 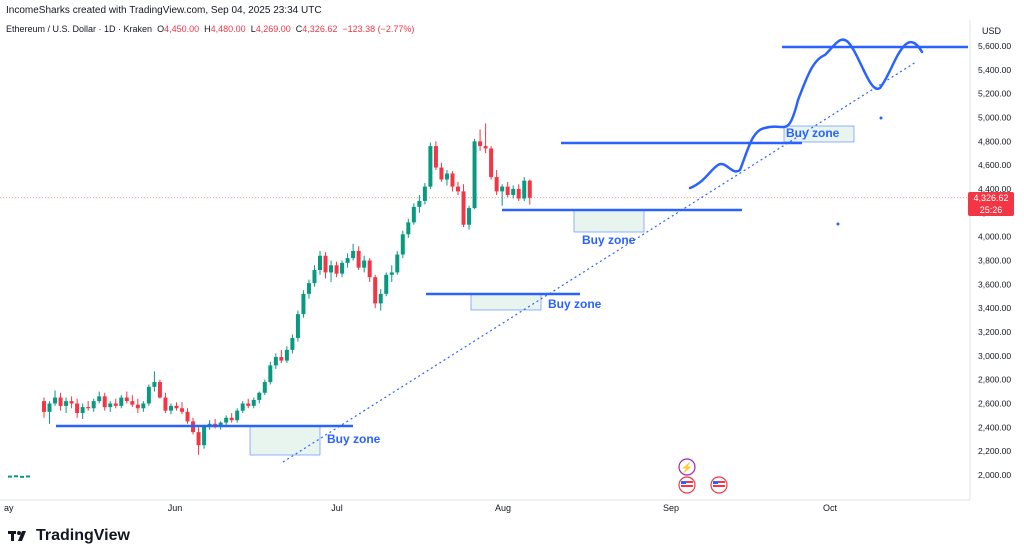 I want to click on time-axis: ay Jun Jul Aug Sep Oct, so click(x=420, y=508).